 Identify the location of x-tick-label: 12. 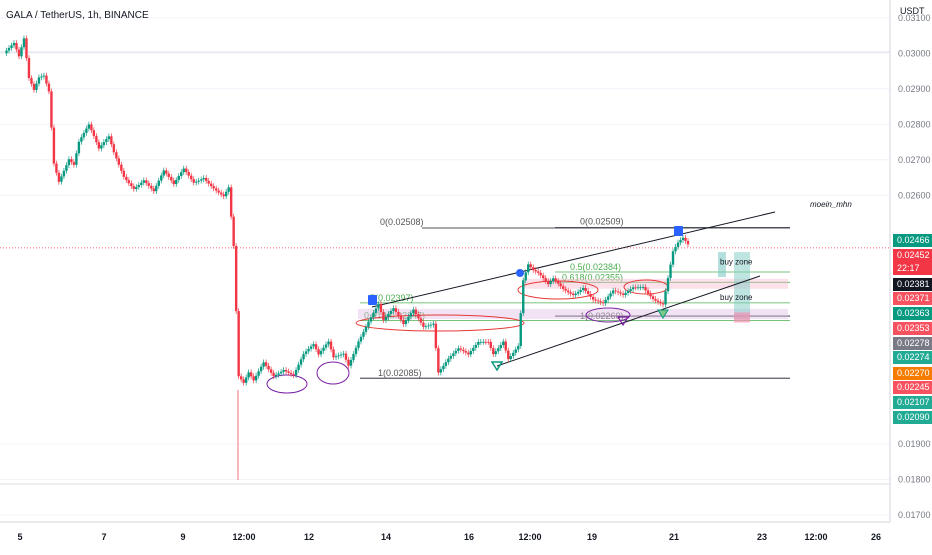
(309, 537).